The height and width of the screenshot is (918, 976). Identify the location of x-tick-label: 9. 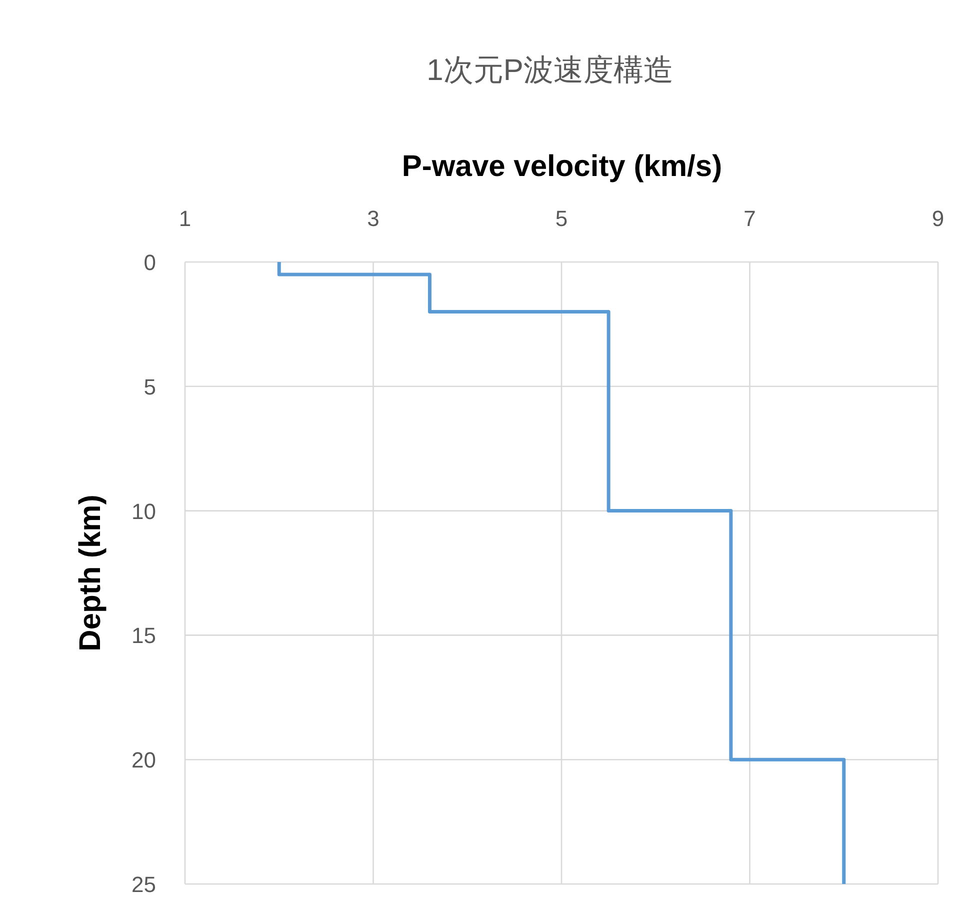
(938, 218).